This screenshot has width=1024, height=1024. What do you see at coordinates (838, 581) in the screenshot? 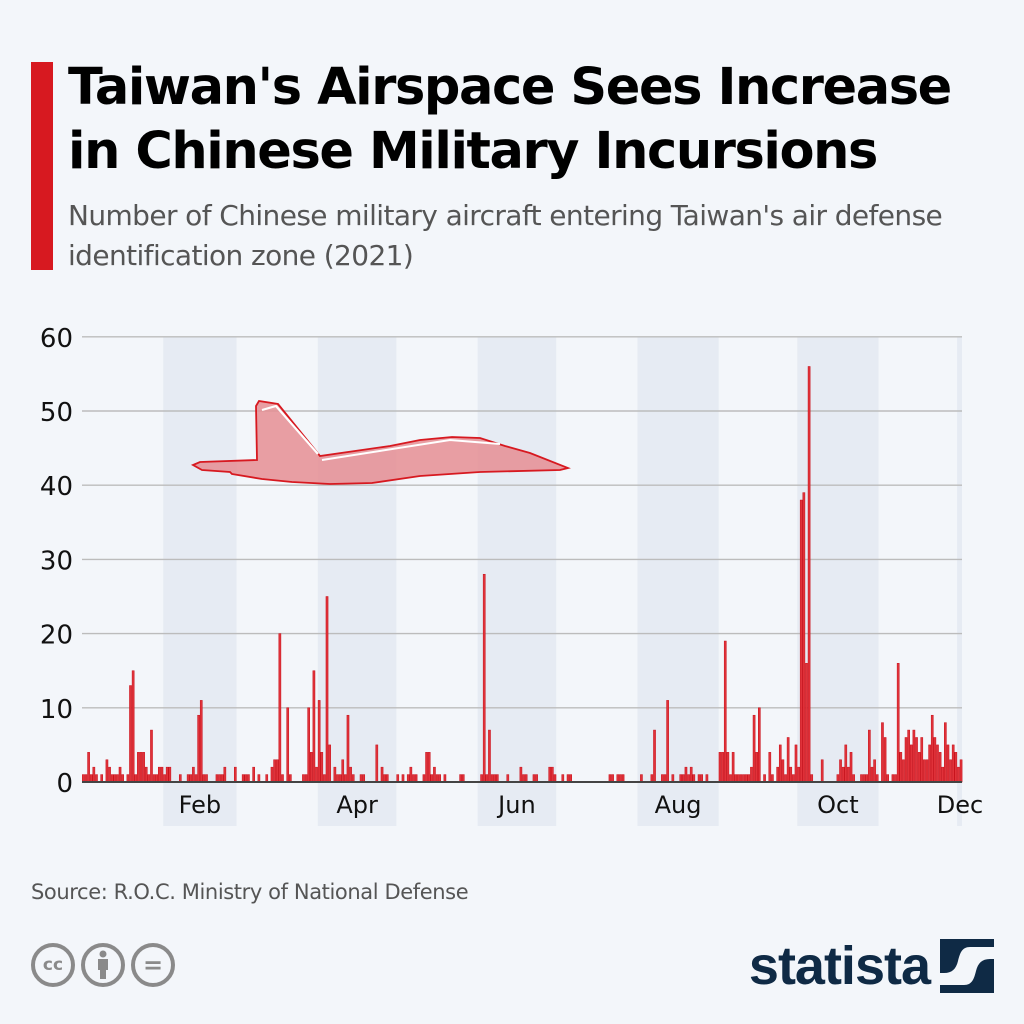
I see `month-band-oct` at bounding box center [838, 581].